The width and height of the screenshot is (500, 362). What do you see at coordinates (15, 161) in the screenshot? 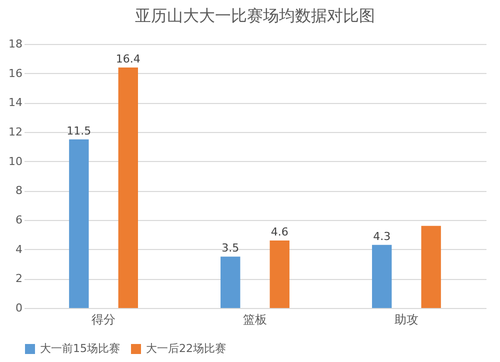
I see `y-tick-label: 10` at bounding box center [15, 161].